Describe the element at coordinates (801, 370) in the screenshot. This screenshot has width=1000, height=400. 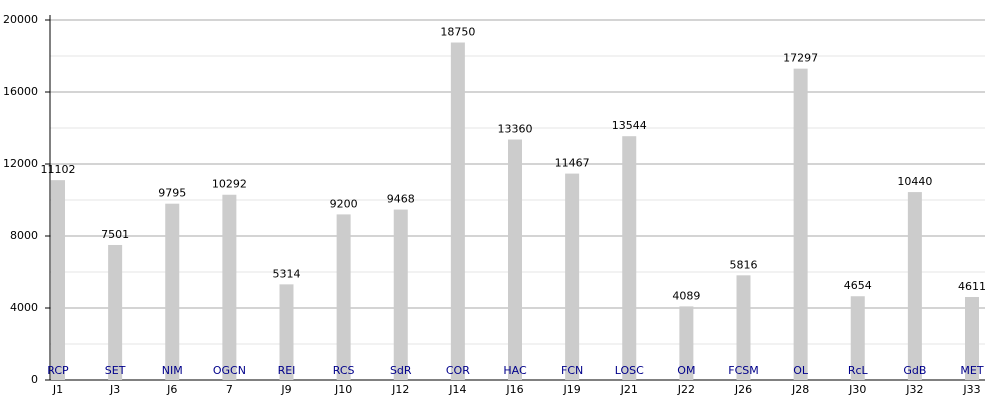
I see `bar-label: OL` at that location.